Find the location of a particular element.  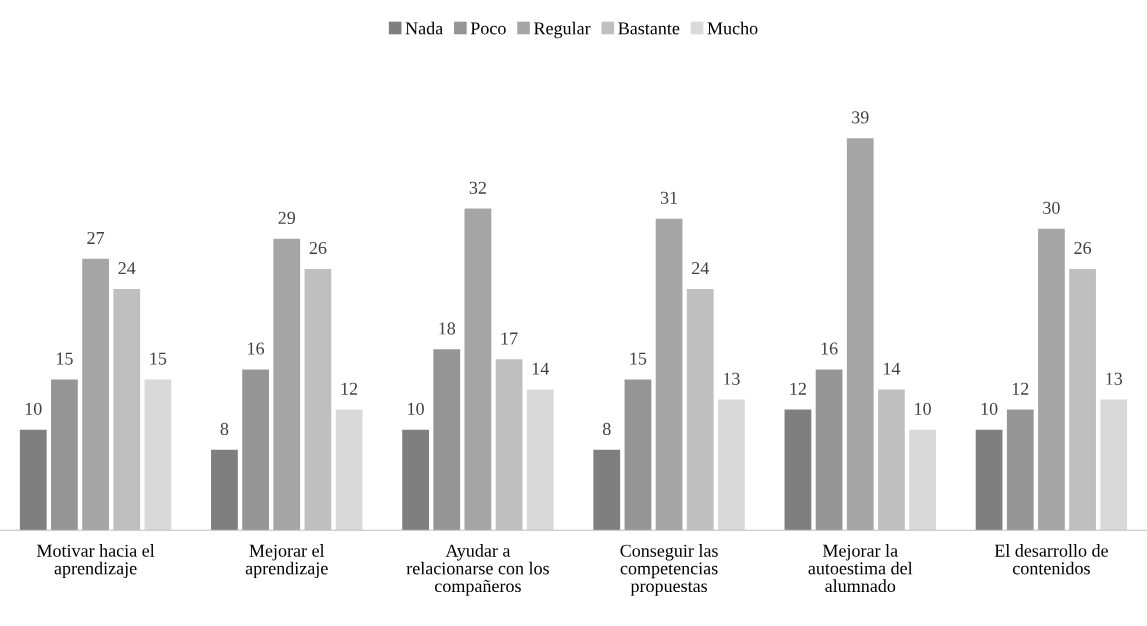

x-tick-label: Ayudar a relacionarse con los compañeros is located at coordinates (477, 570).